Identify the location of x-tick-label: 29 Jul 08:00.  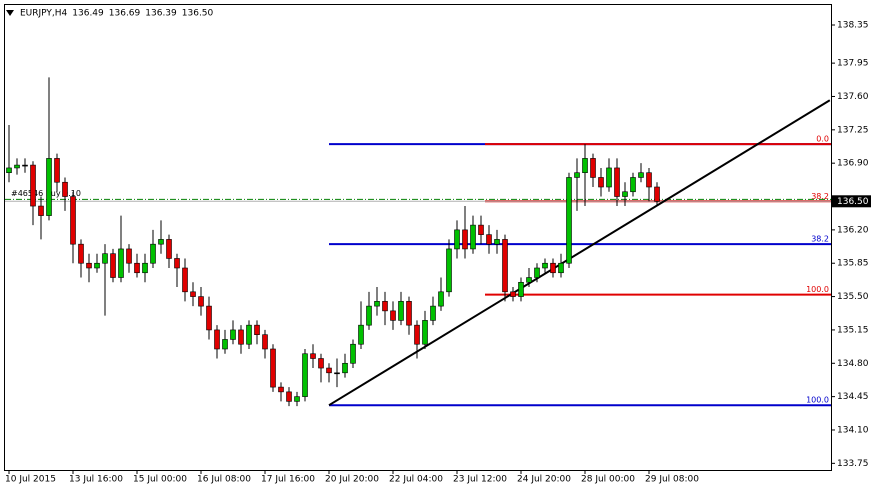
(672, 480).